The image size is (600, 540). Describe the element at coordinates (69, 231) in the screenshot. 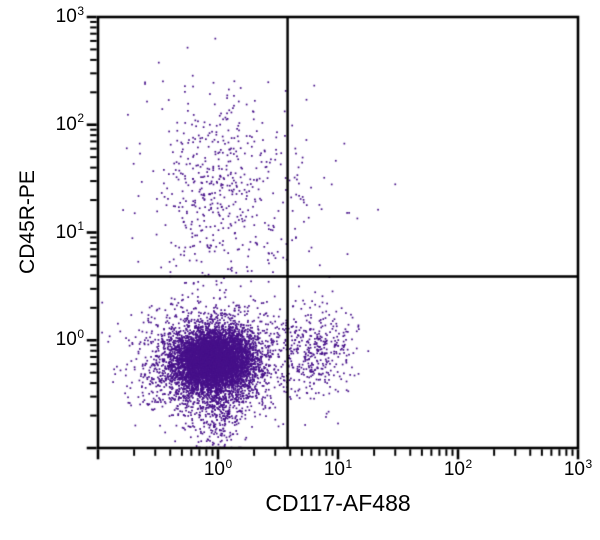

I see `y-tick-label-10e1: 10¹` at that location.